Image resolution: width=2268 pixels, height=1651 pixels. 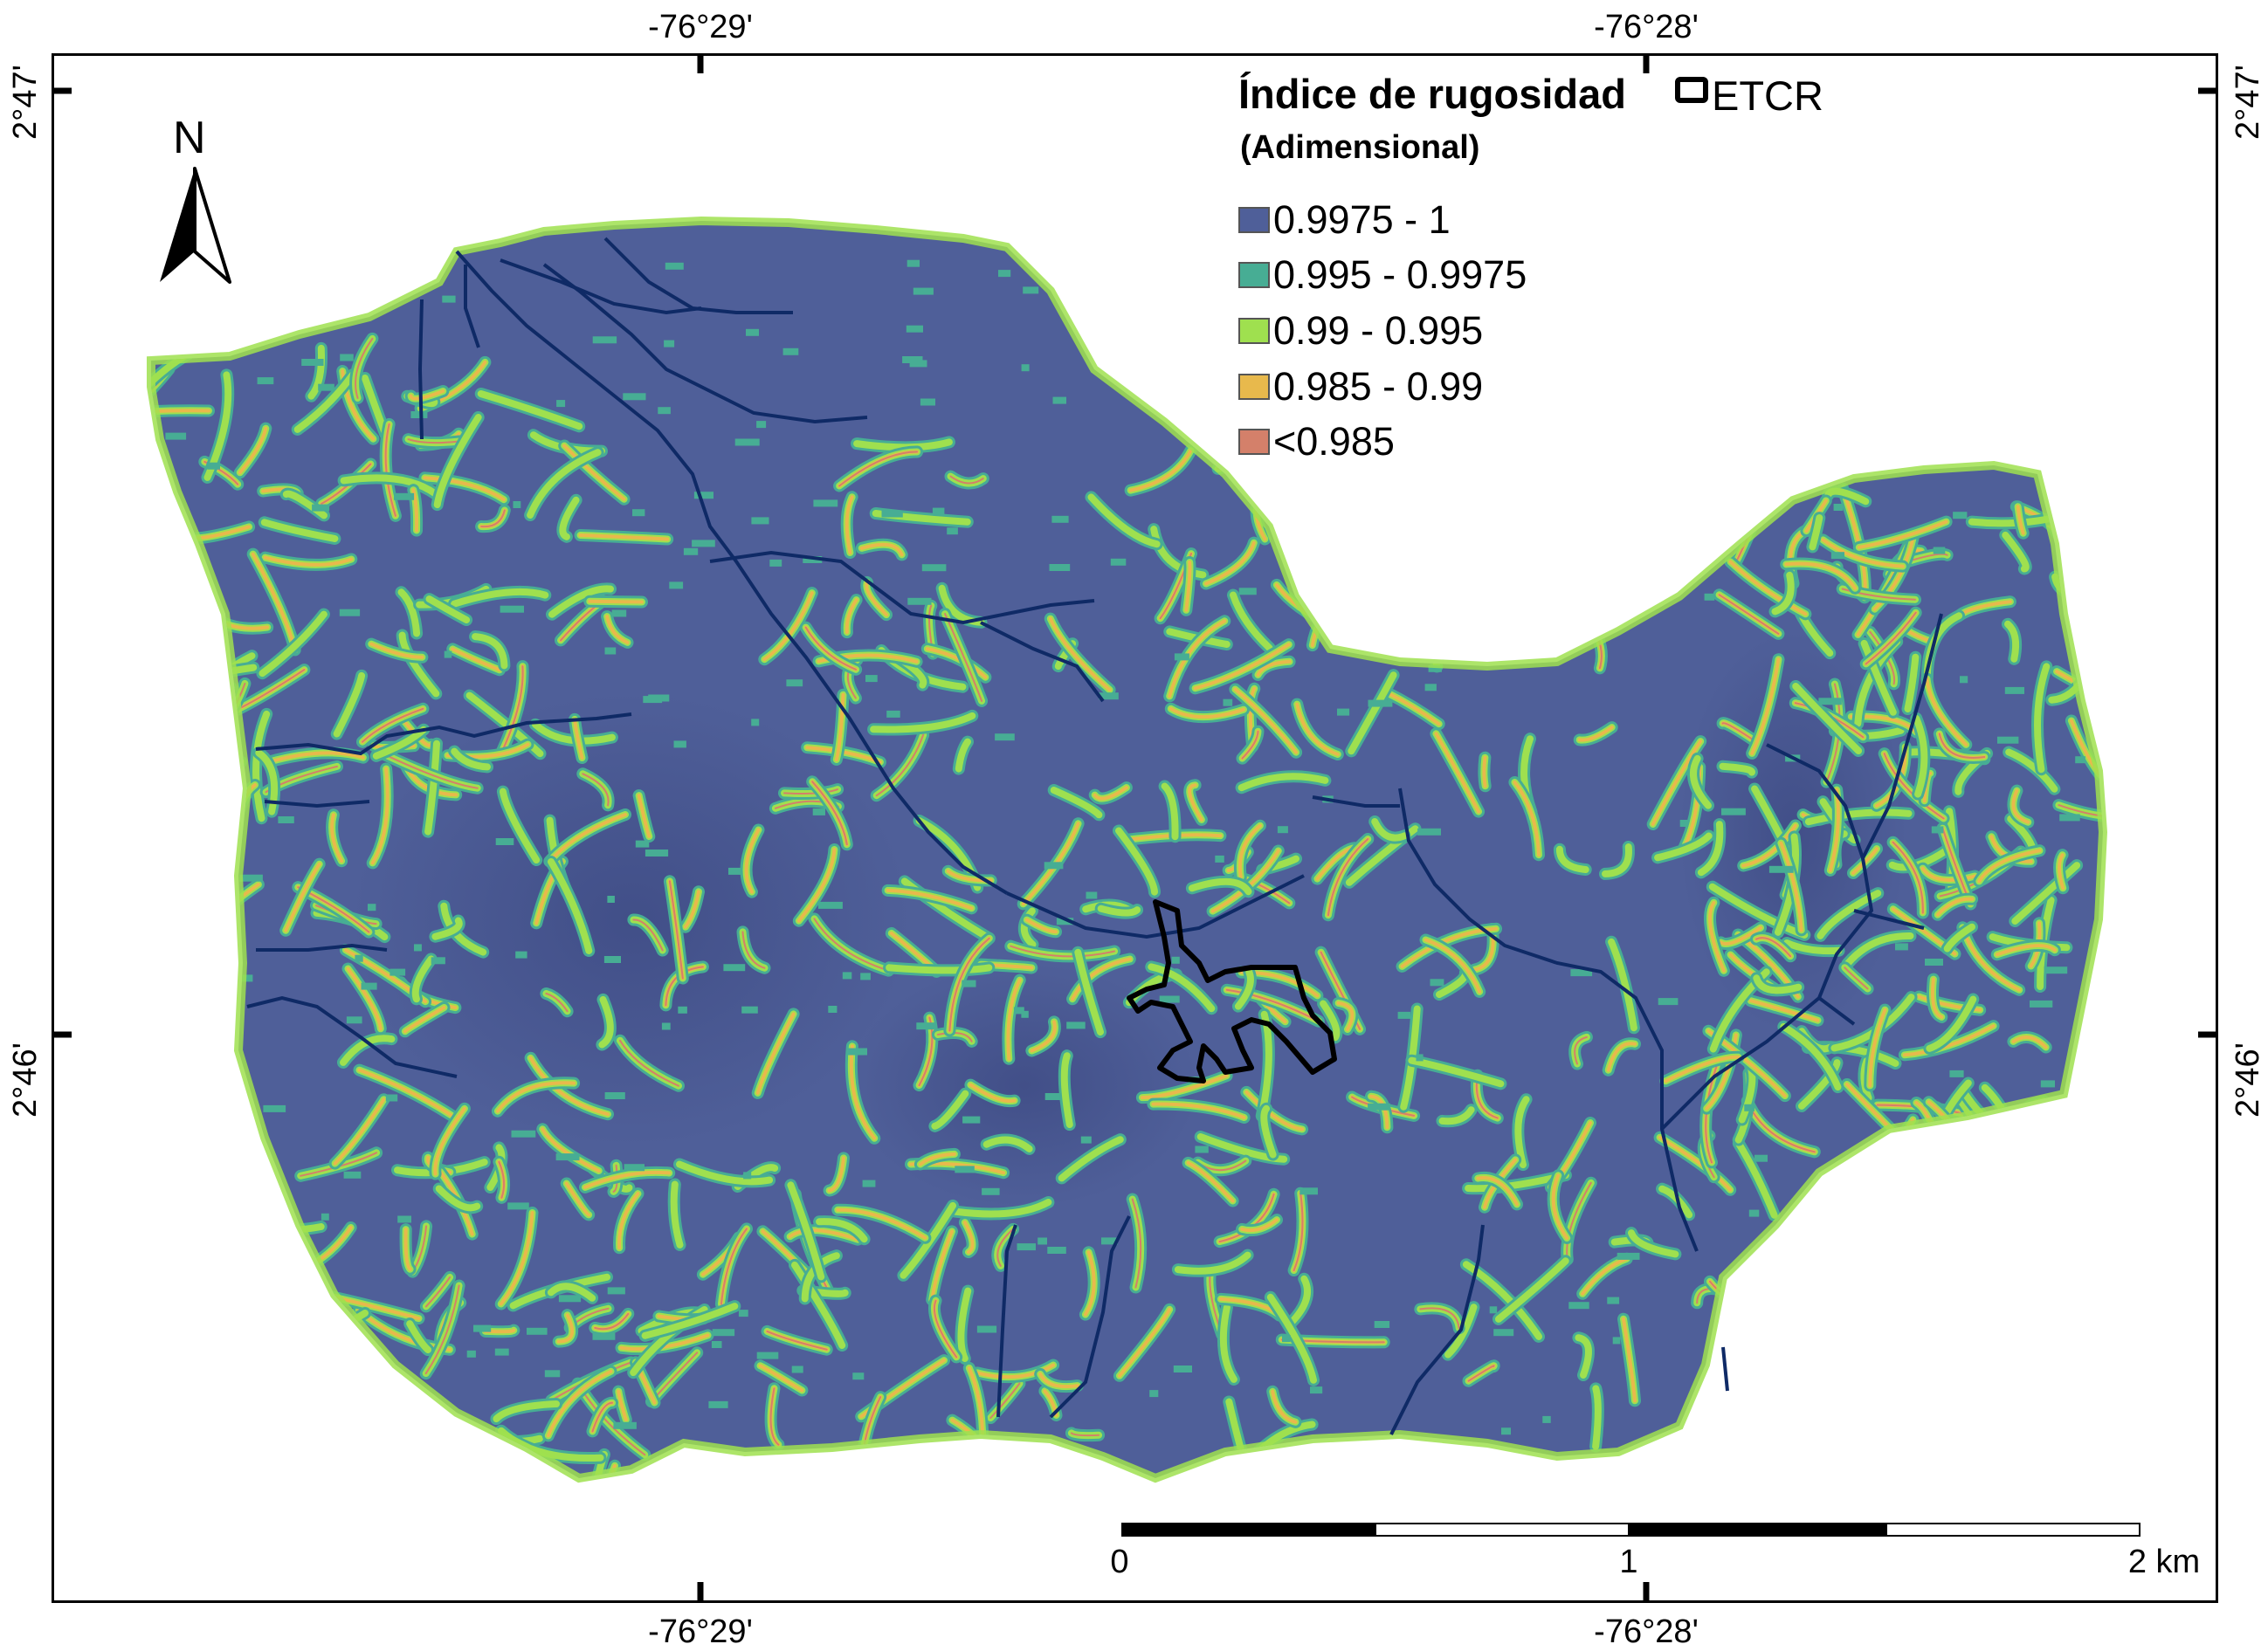 What do you see at coordinates (25, 1080) in the screenshot?
I see `coord-left-south: 2°46'` at bounding box center [25, 1080].